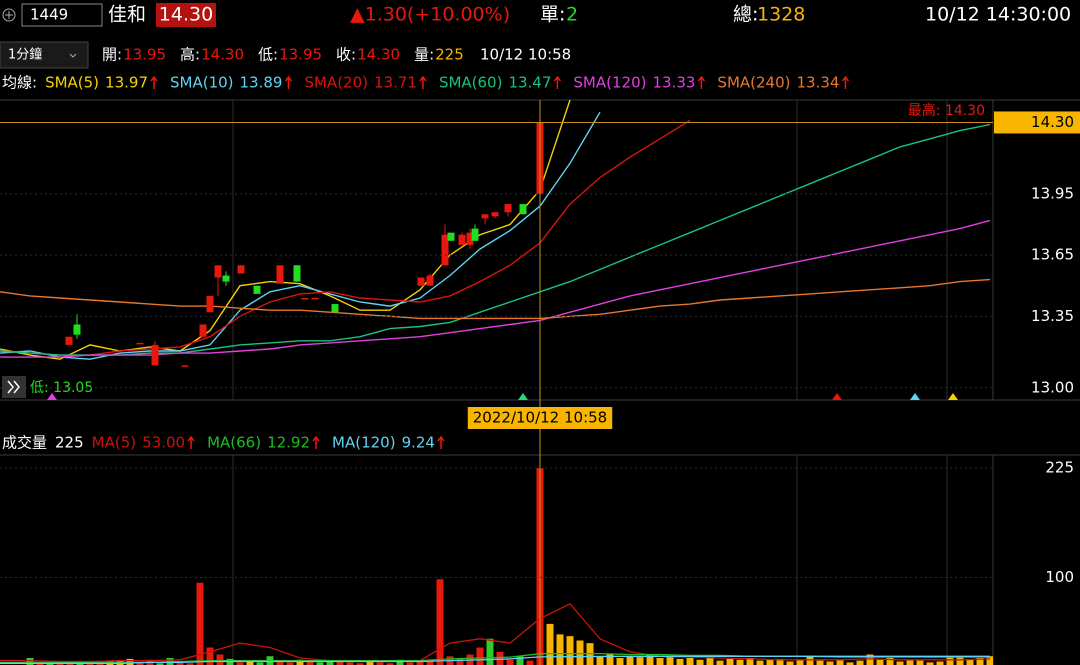 The height and width of the screenshot is (665, 1080). What do you see at coordinates (1059, 468) in the screenshot?
I see `y-tick-label: 225` at bounding box center [1059, 468].